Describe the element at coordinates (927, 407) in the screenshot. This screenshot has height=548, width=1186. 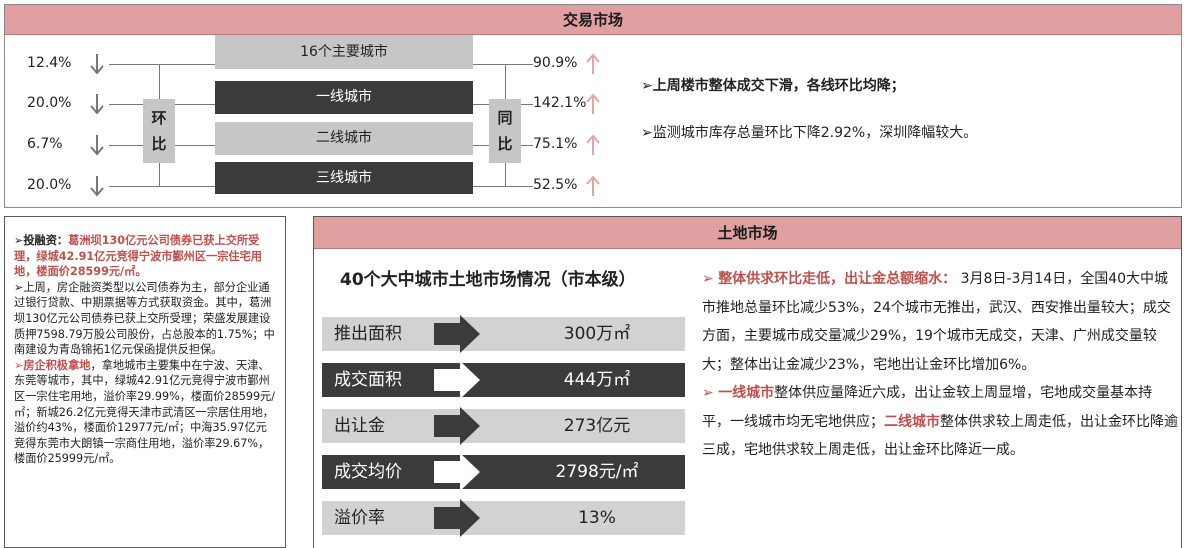
I see `land-p2-text: 整体供应量降近六成，出让金较上周显增，宅地成交量基本持平，一线城市均无宅地供应；` at that location.